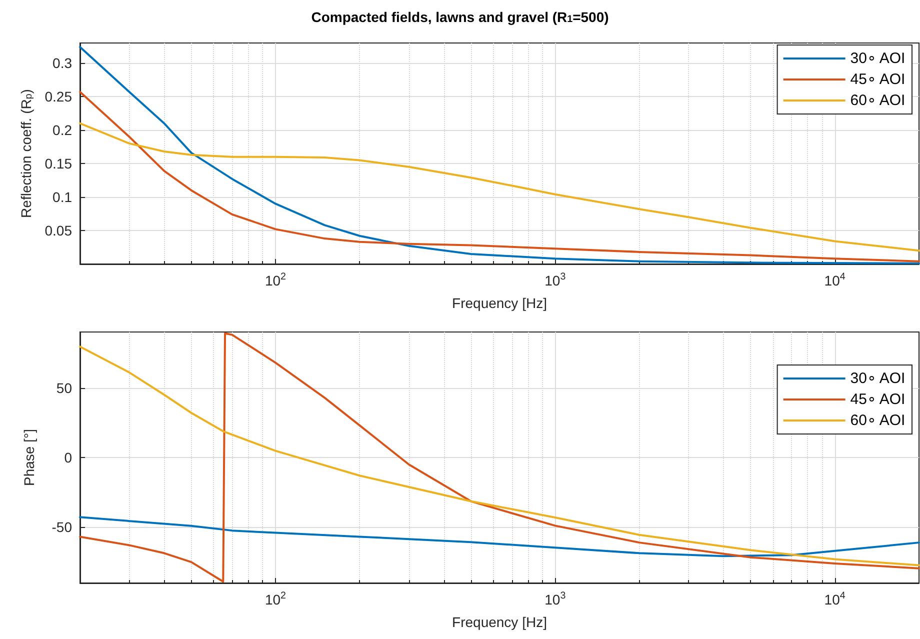 The width and height of the screenshot is (920, 639). Describe the element at coordinates (29, 457) in the screenshot. I see `y-axis-title: Phase [°]` at that location.